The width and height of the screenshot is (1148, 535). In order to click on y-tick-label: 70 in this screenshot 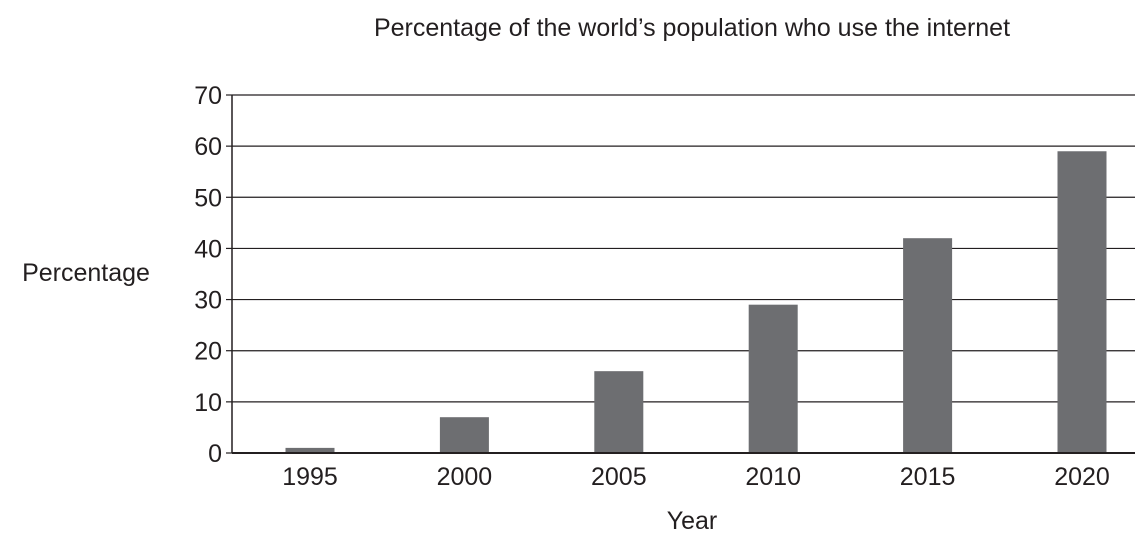, I will do `click(208, 96)`.